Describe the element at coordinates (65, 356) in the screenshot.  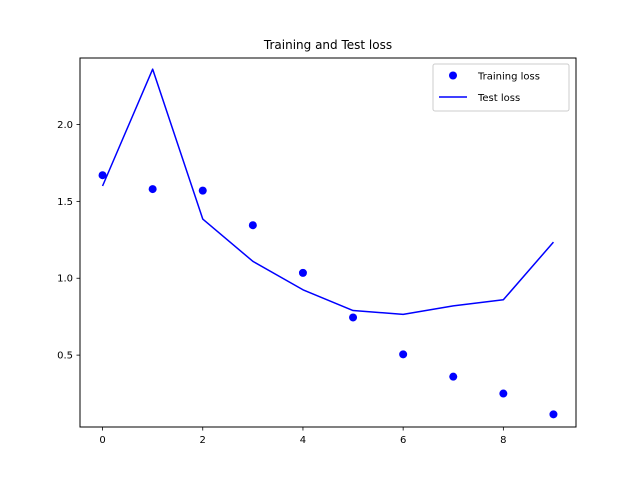
I see `y-tick-label: 0.5` at that location.